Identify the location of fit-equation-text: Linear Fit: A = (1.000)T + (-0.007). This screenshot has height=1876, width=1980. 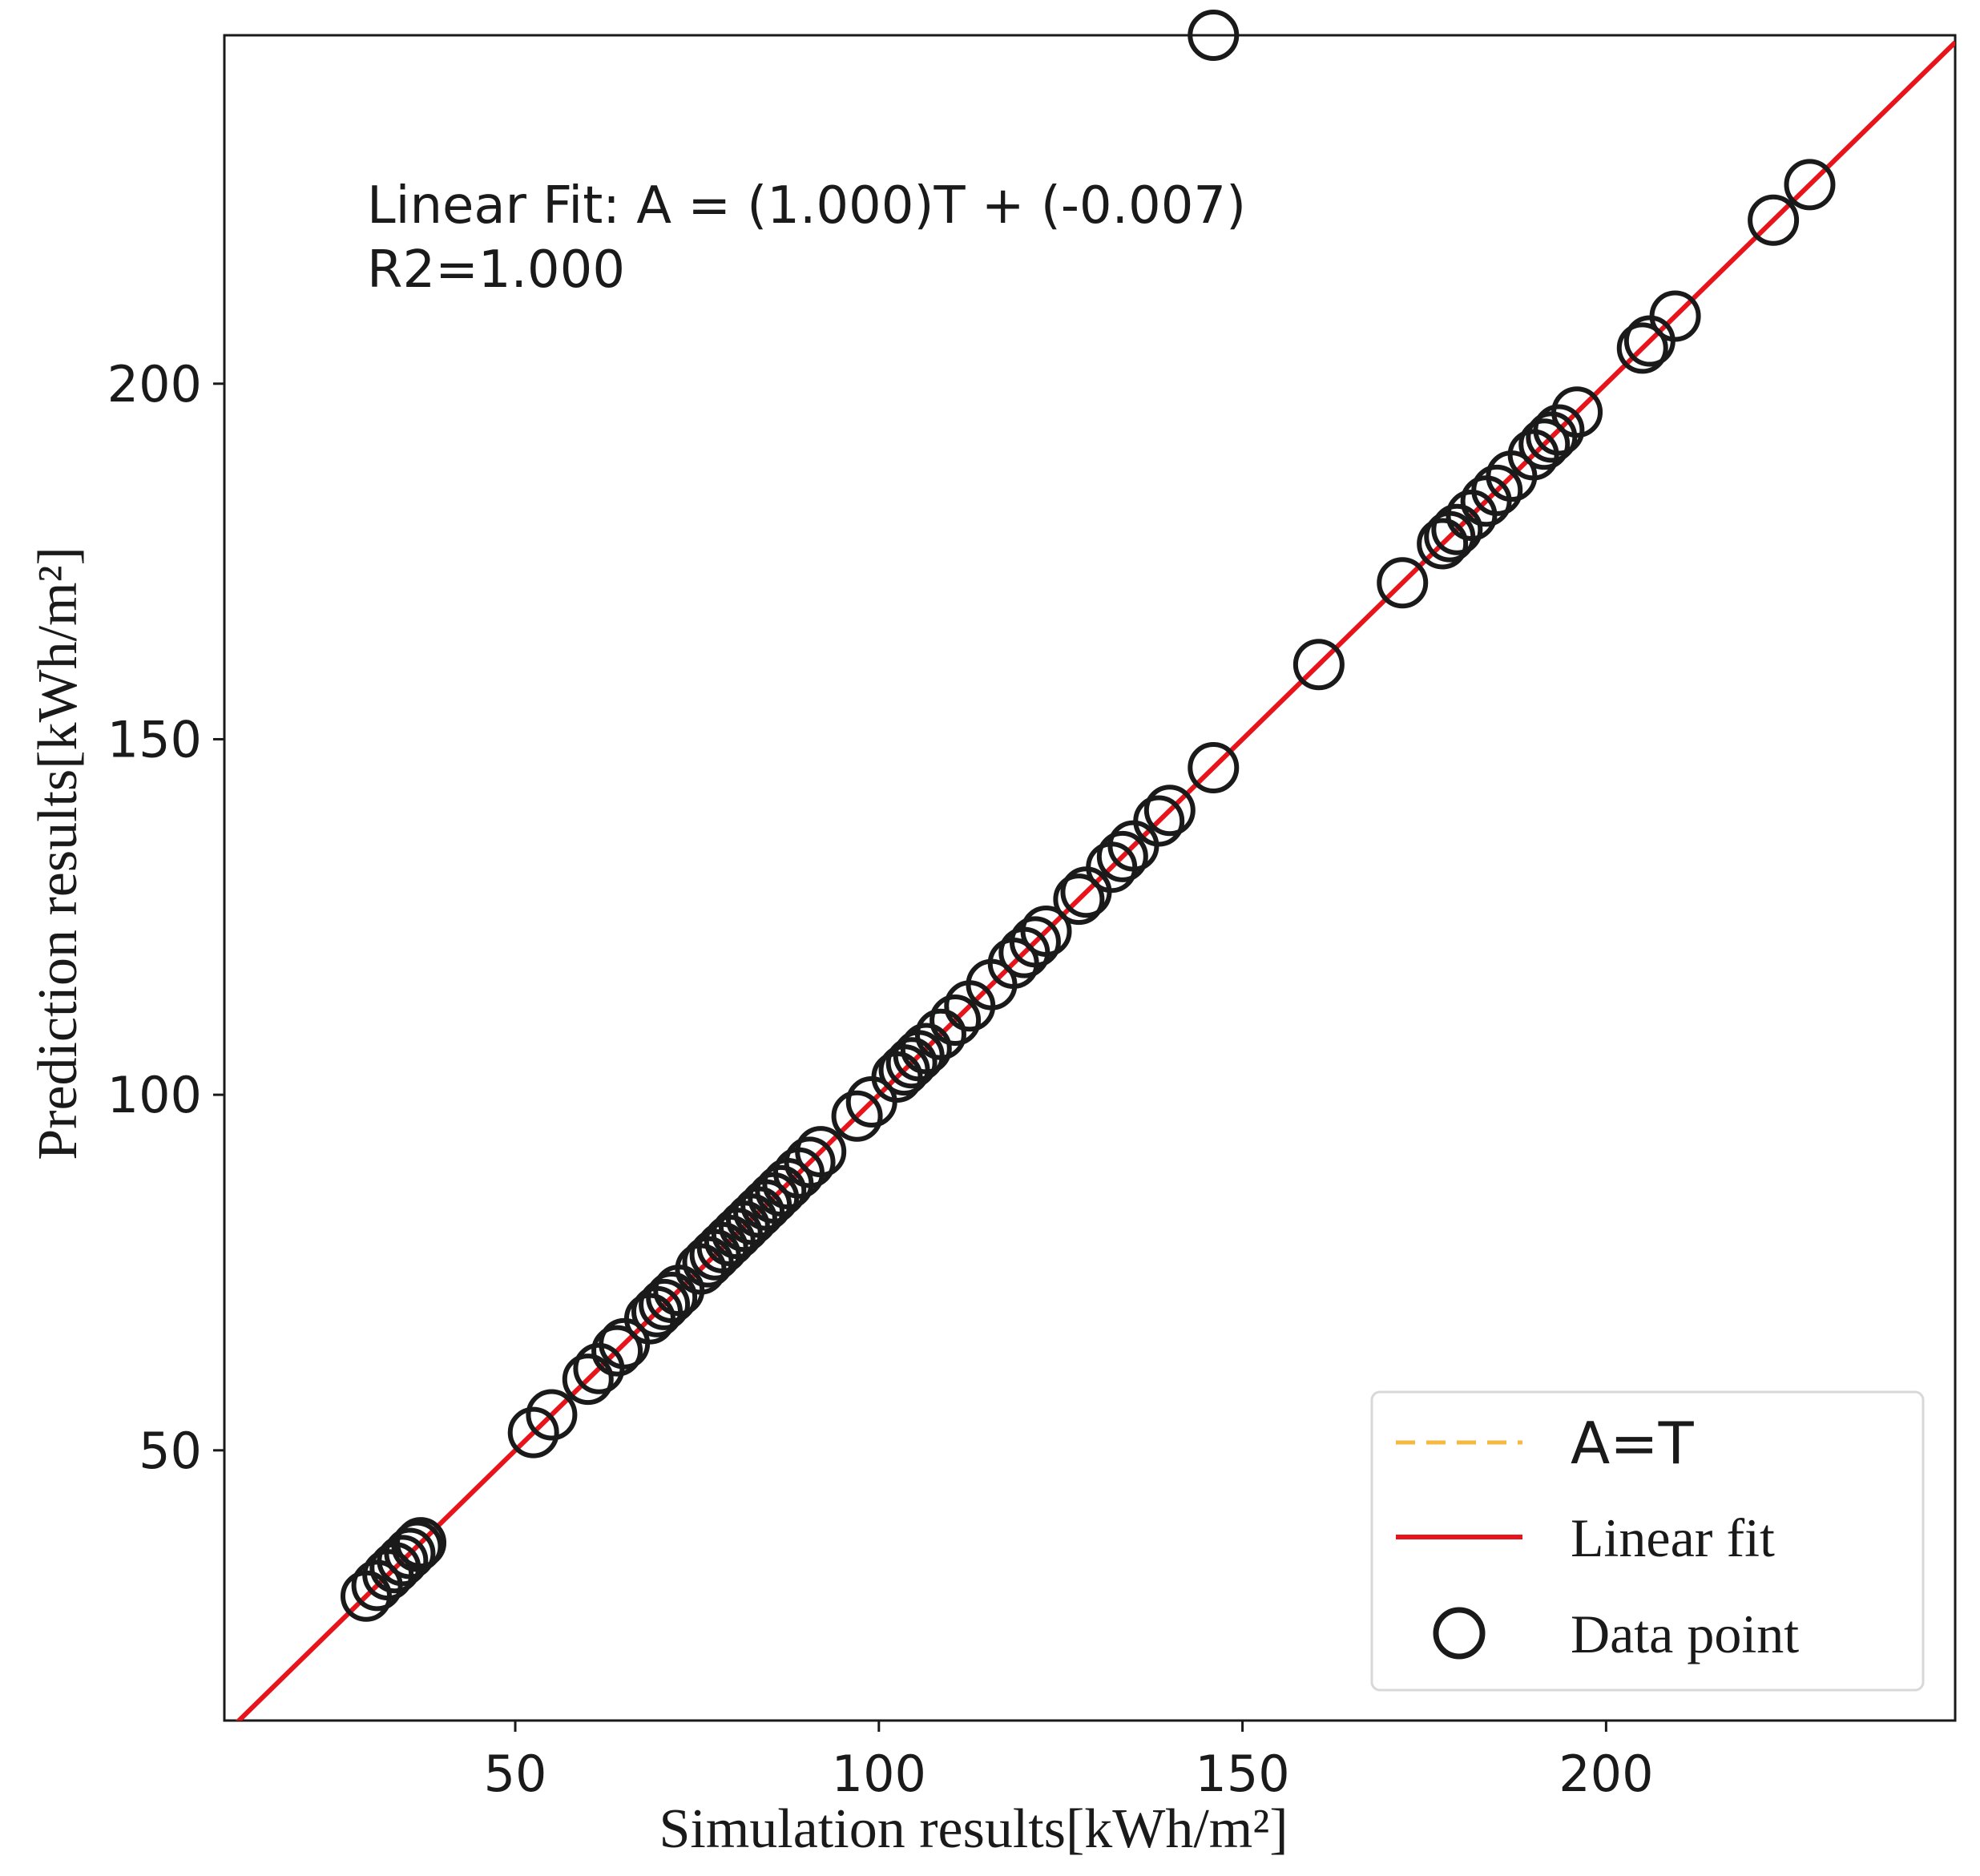
(806, 206).